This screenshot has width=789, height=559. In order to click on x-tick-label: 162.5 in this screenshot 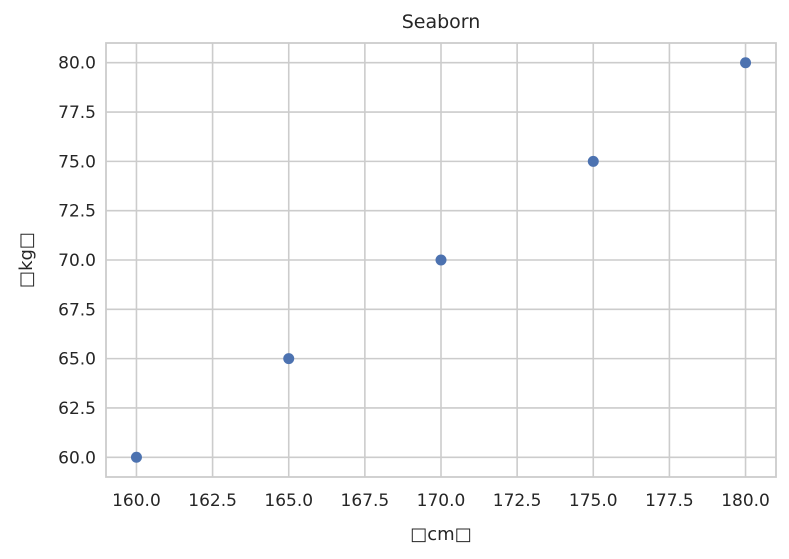, I will do `click(212, 501)`.